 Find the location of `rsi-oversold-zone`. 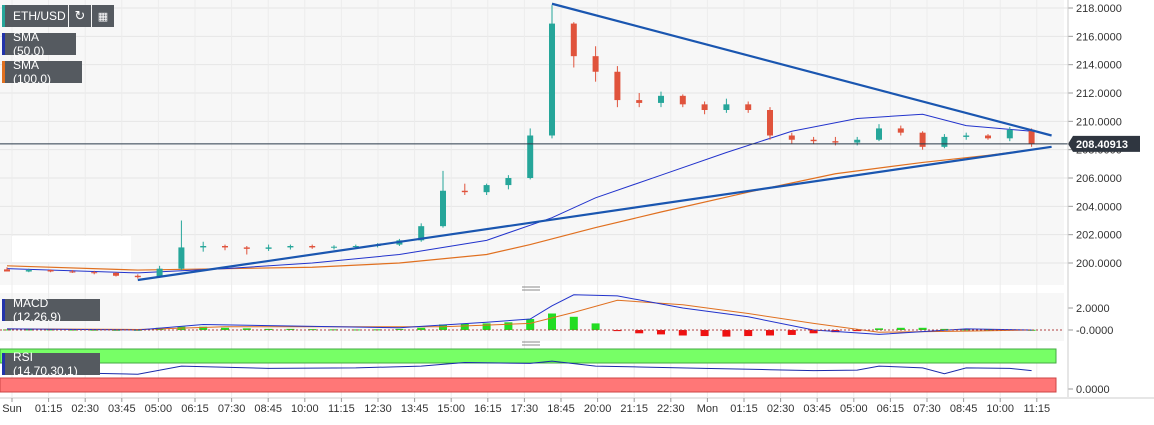

rsi-oversold-zone is located at coordinates (528, 385).